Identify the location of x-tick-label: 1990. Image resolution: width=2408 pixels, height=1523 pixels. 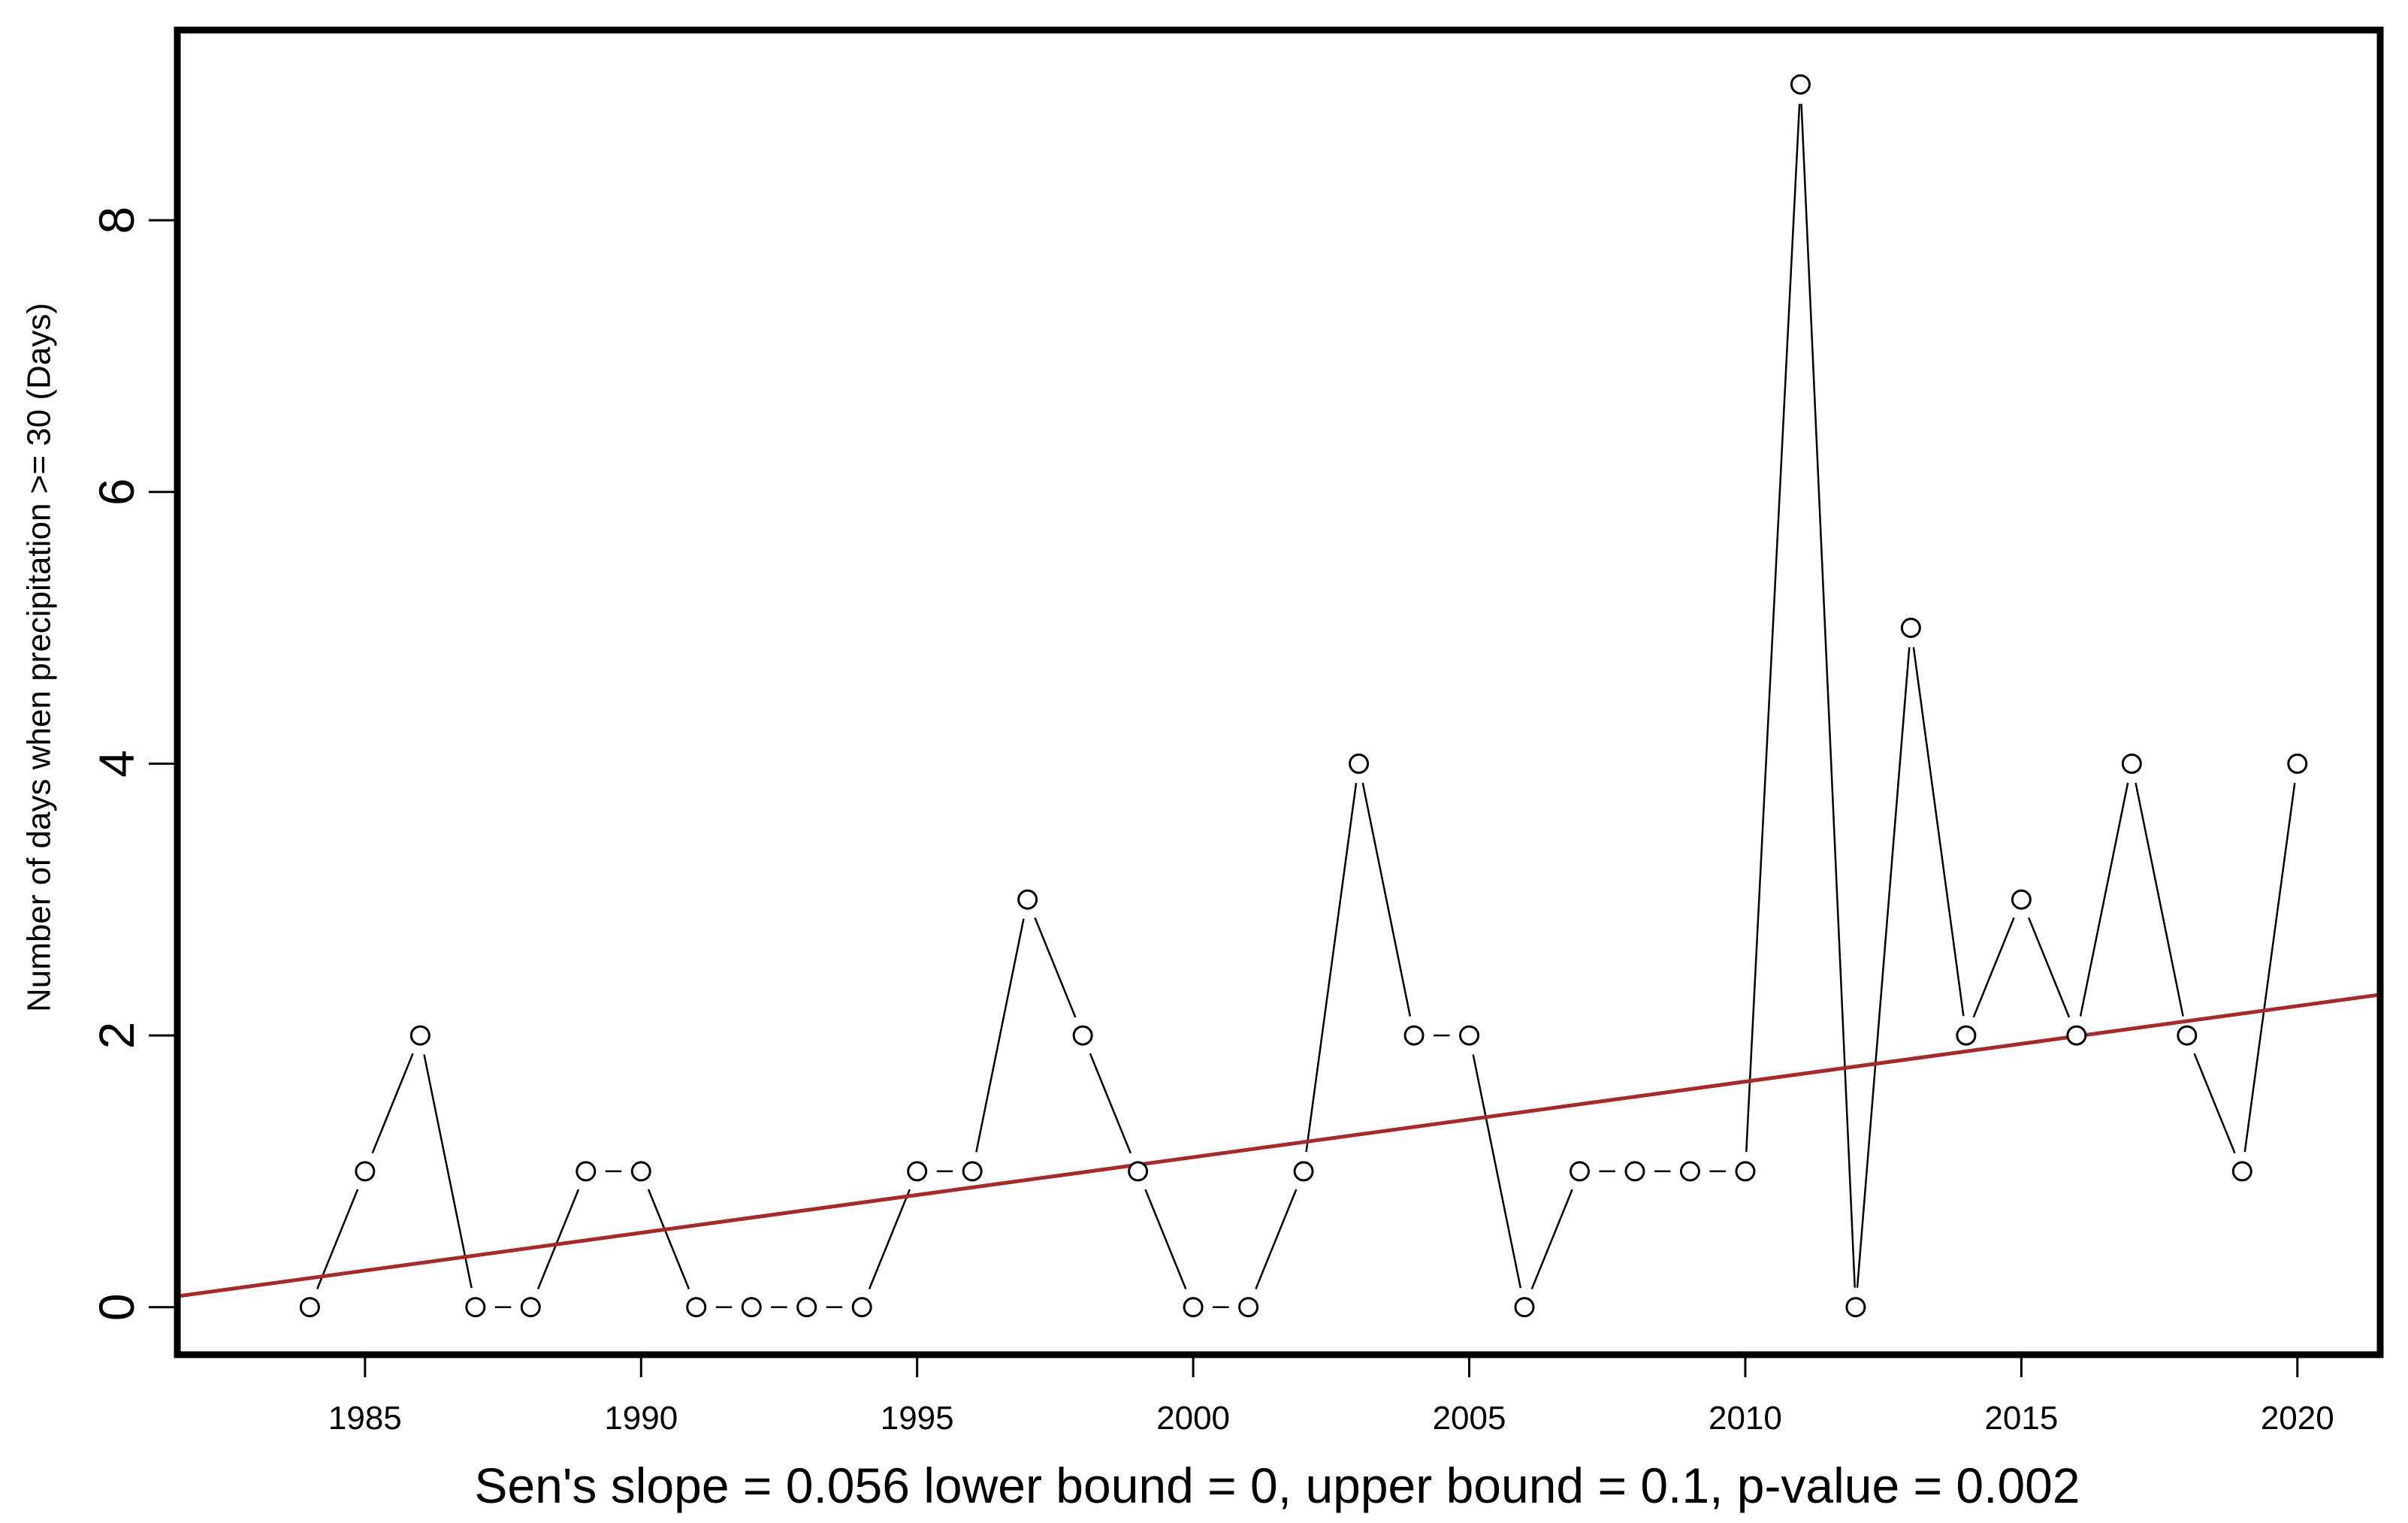
(641, 1418).